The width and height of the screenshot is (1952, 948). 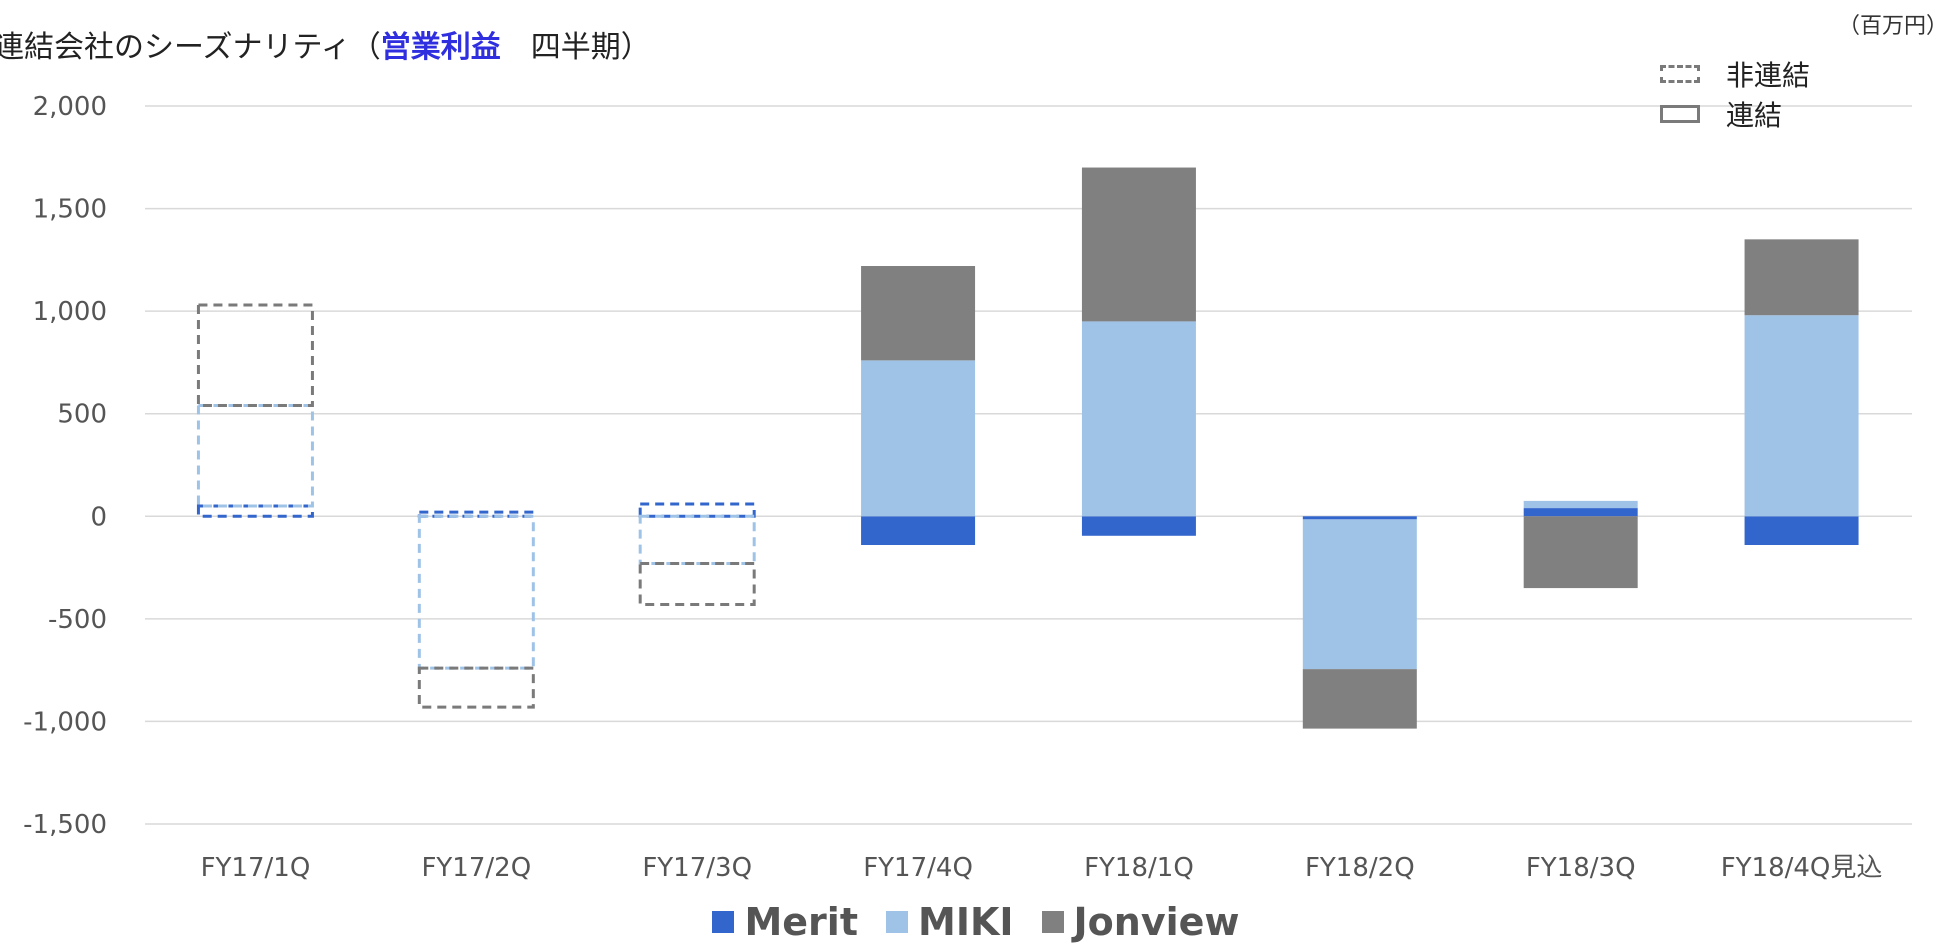 I want to click on legend-item-jonview: Jonview, so click(x=1140, y=922).